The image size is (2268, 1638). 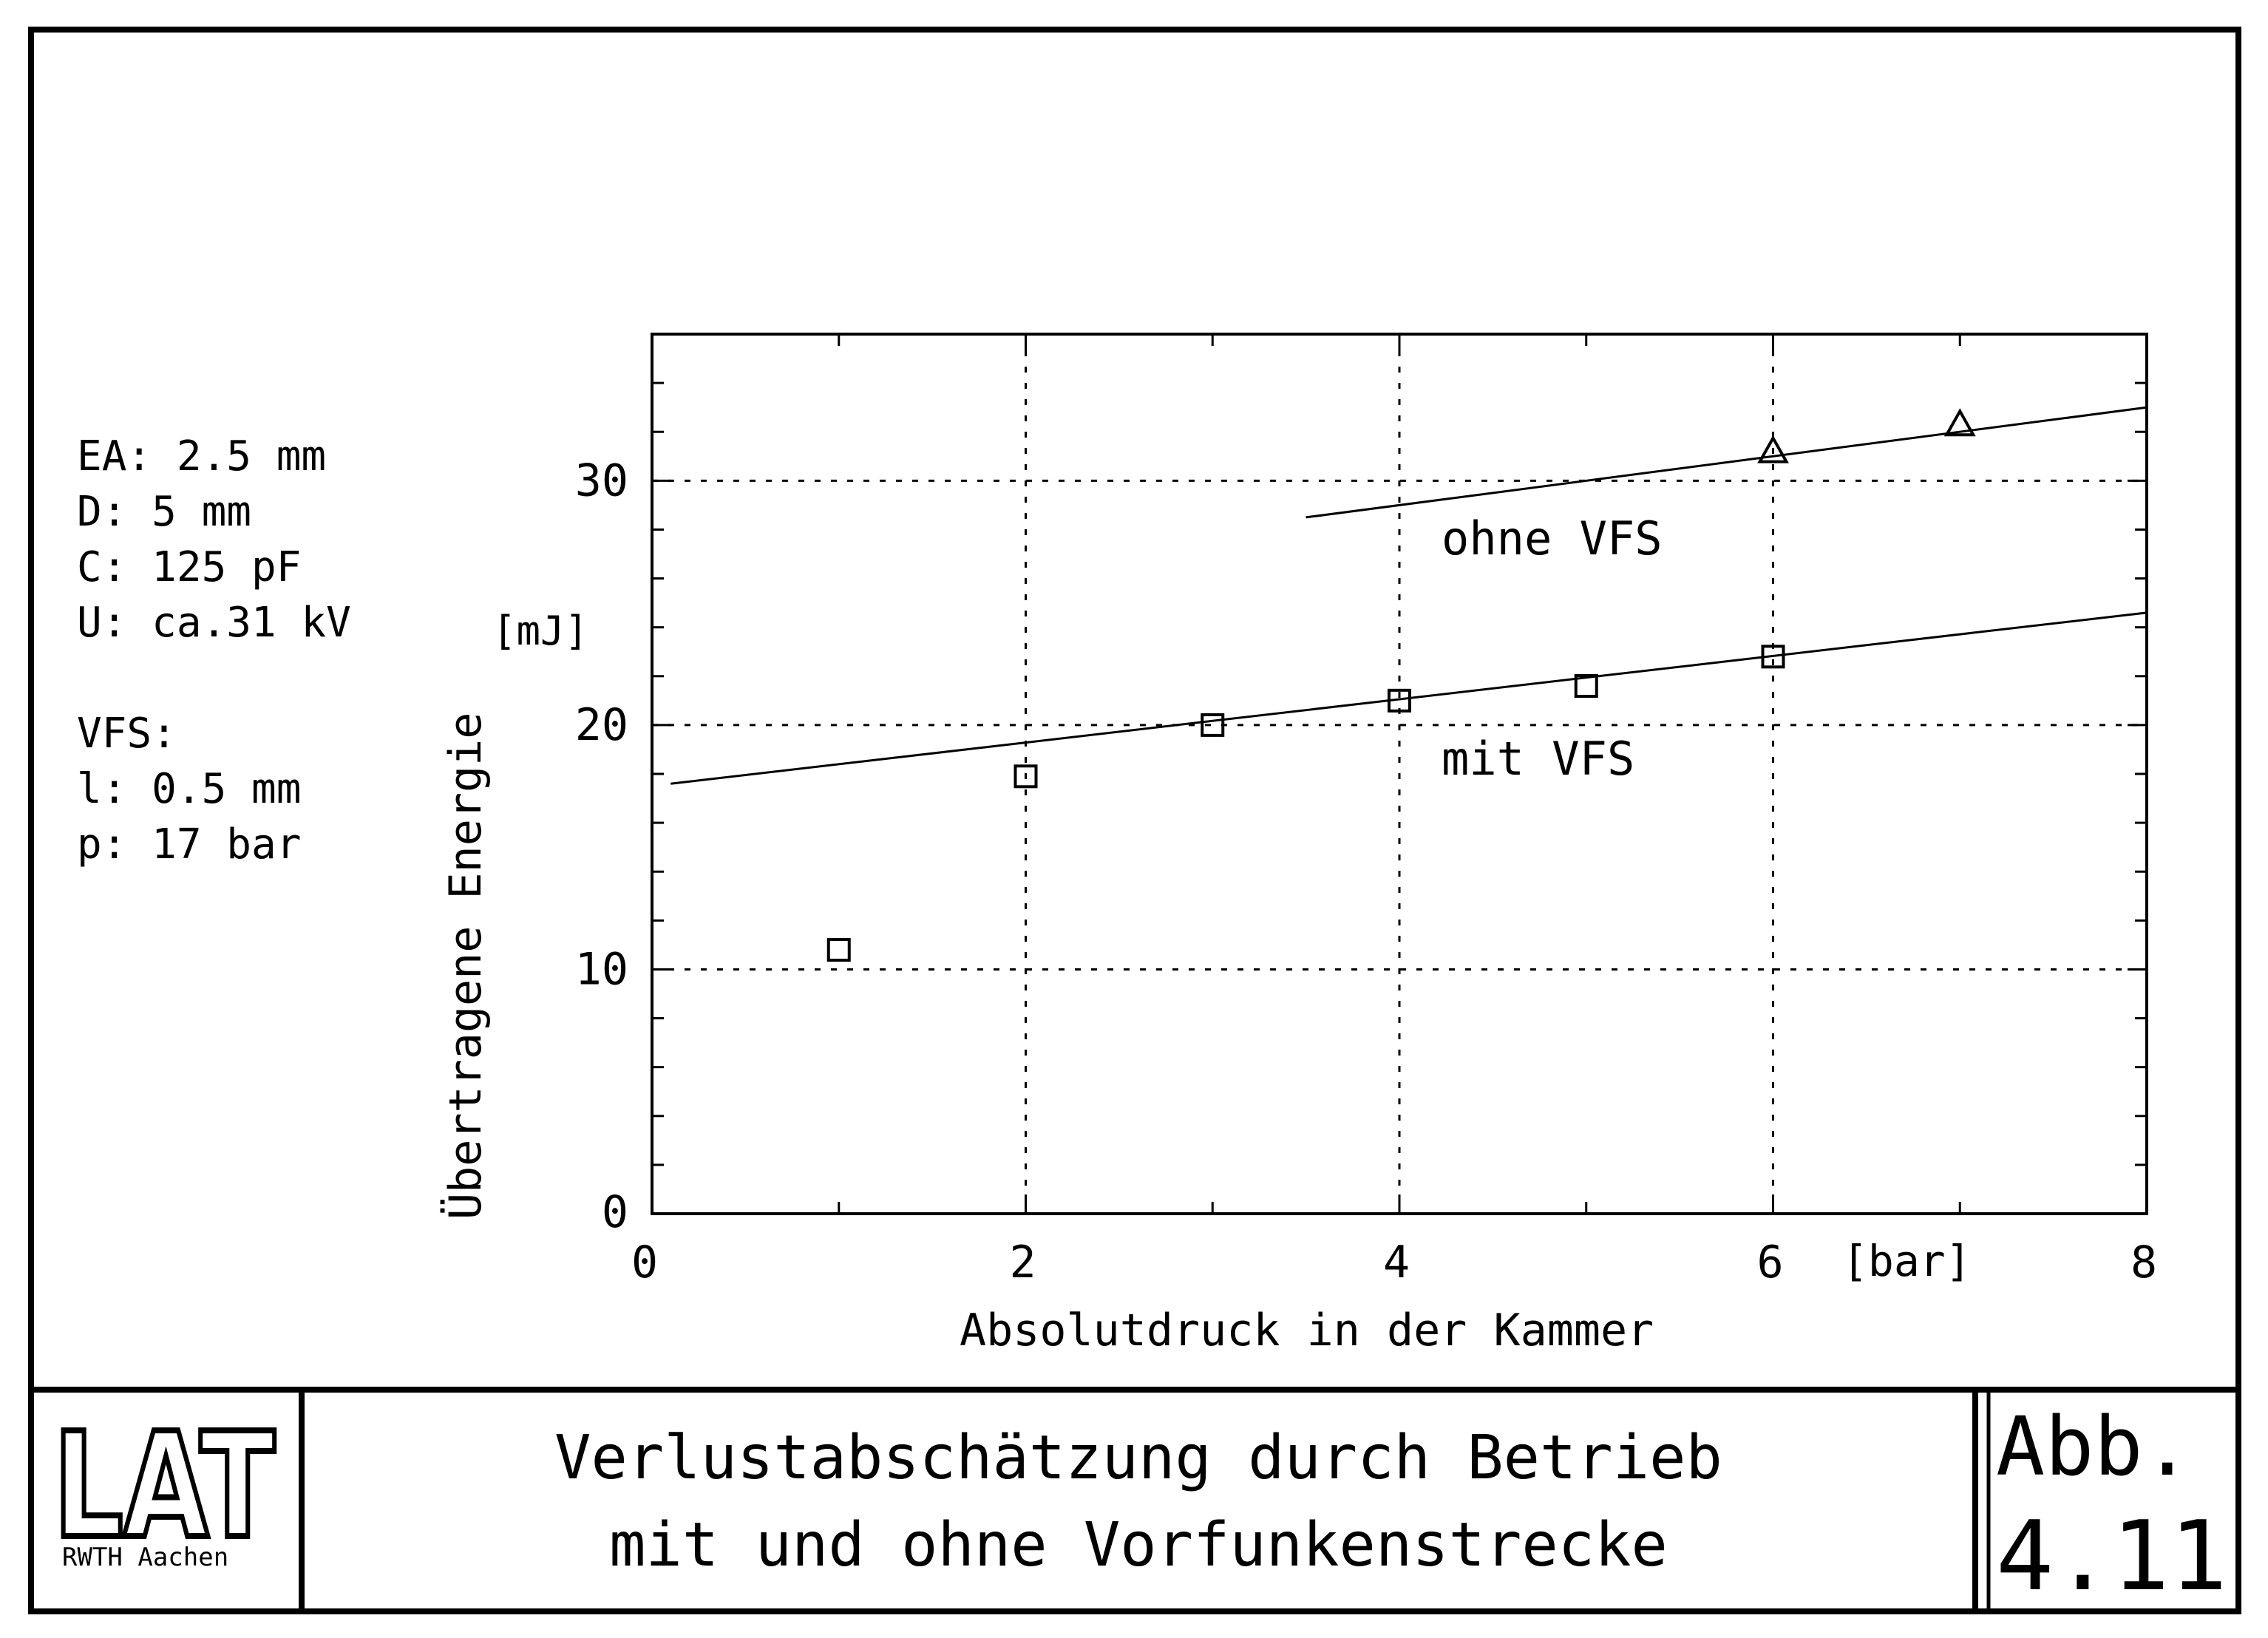 What do you see at coordinates (1771, 1262) in the screenshot?
I see `x-tick-label: 6` at bounding box center [1771, 1262].